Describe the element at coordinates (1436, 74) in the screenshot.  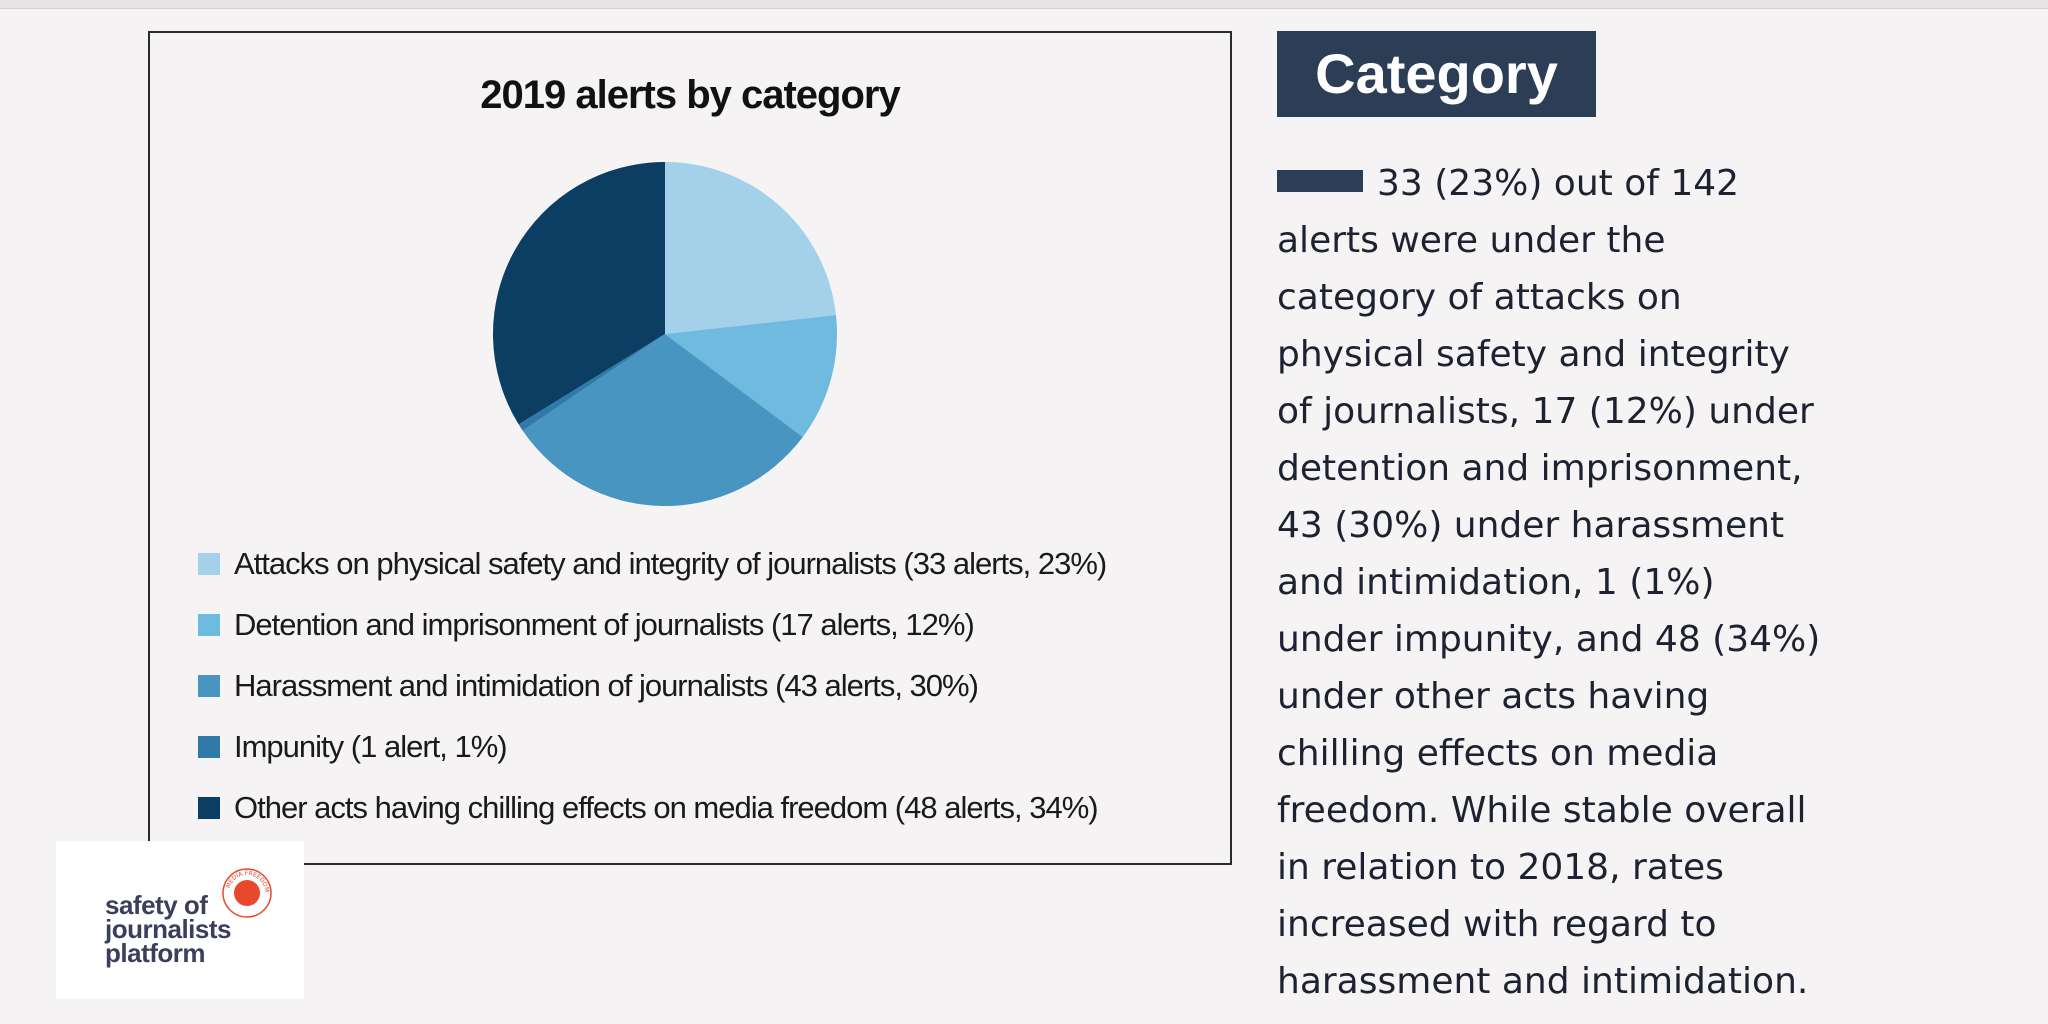
I see `category-heading: Category` at that location.